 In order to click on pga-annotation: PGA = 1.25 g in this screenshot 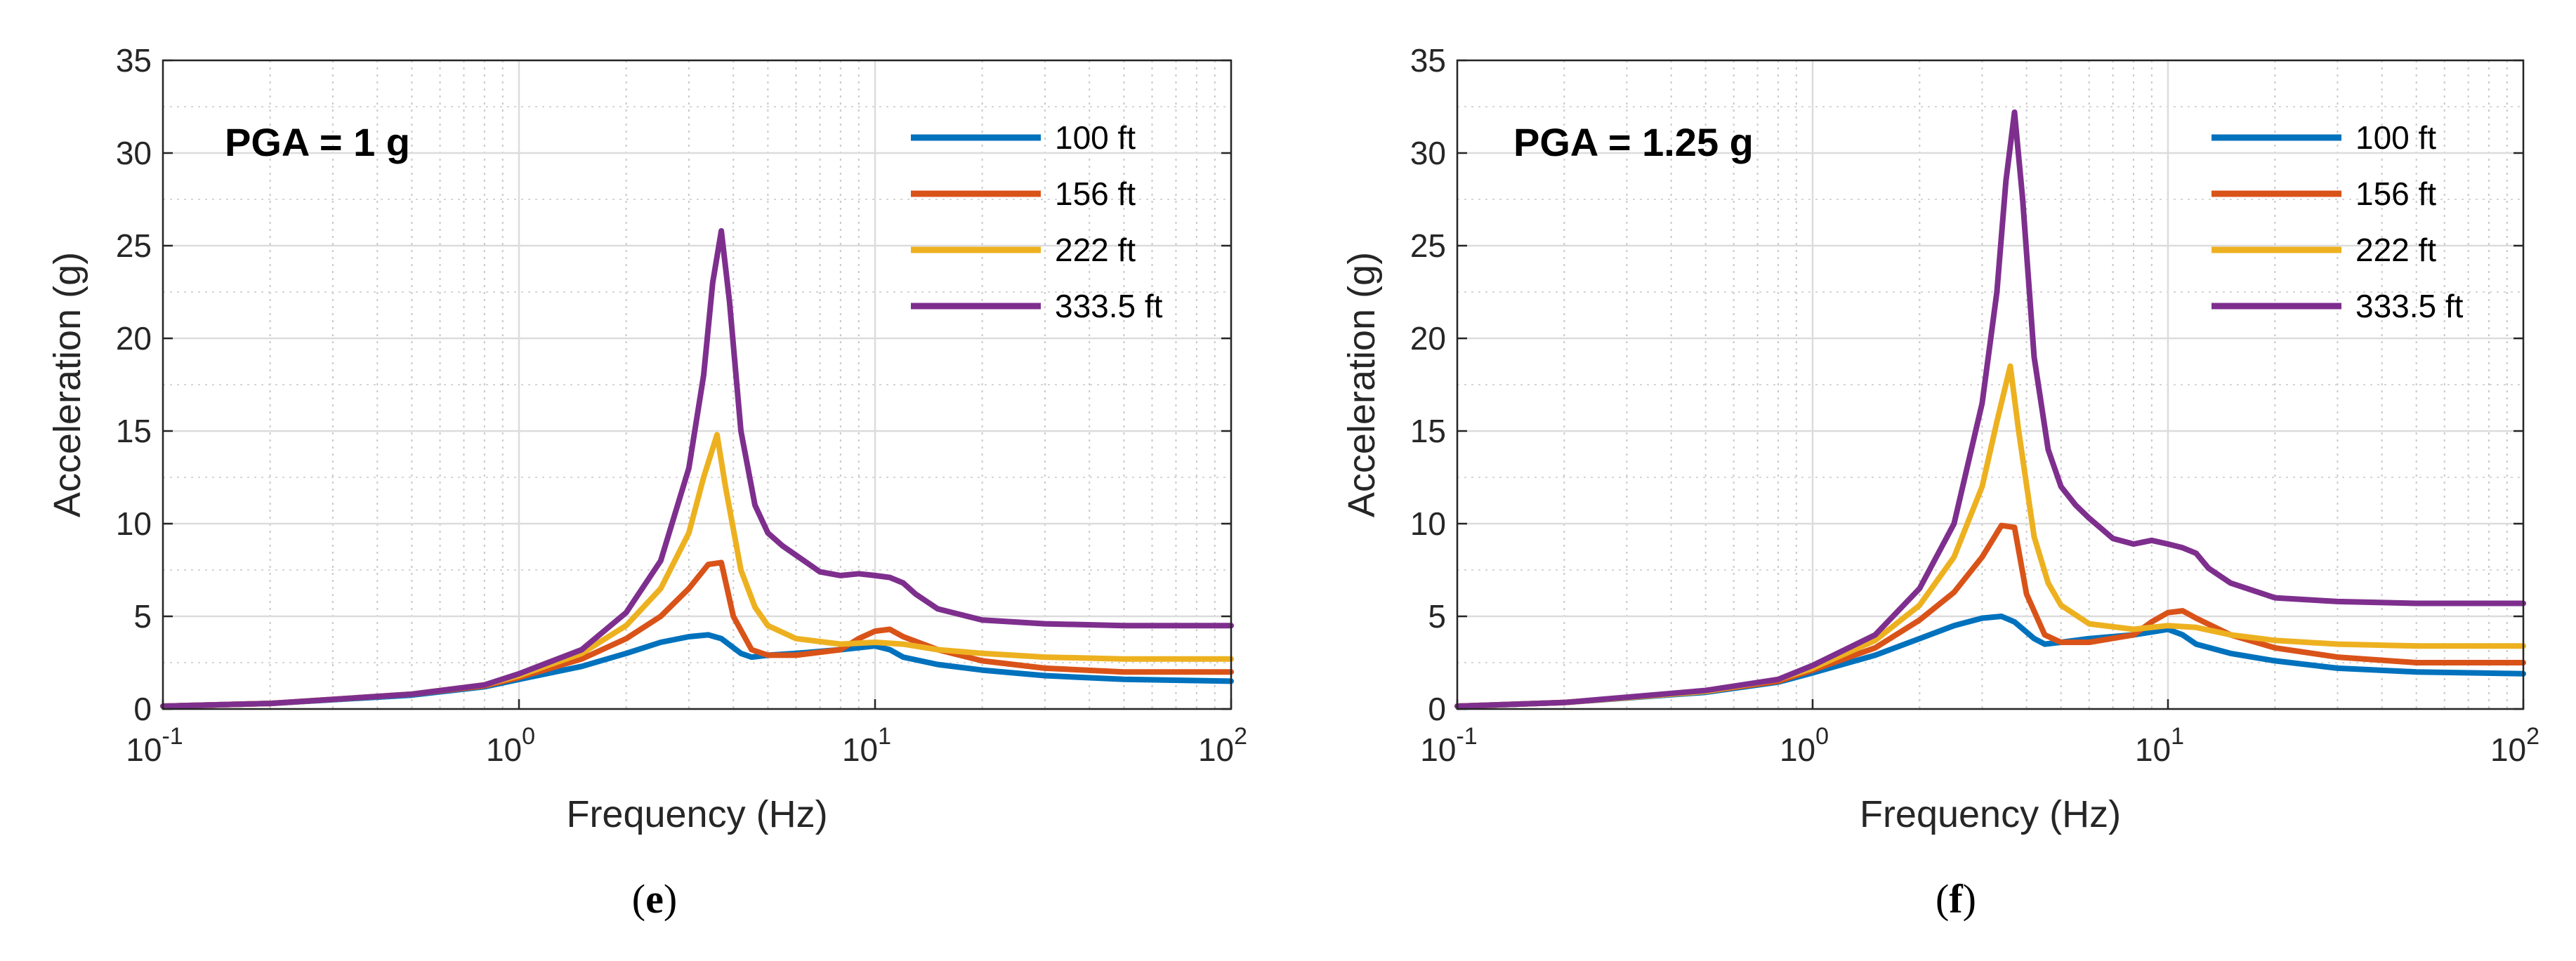, I will do `click(1634, 142)`.